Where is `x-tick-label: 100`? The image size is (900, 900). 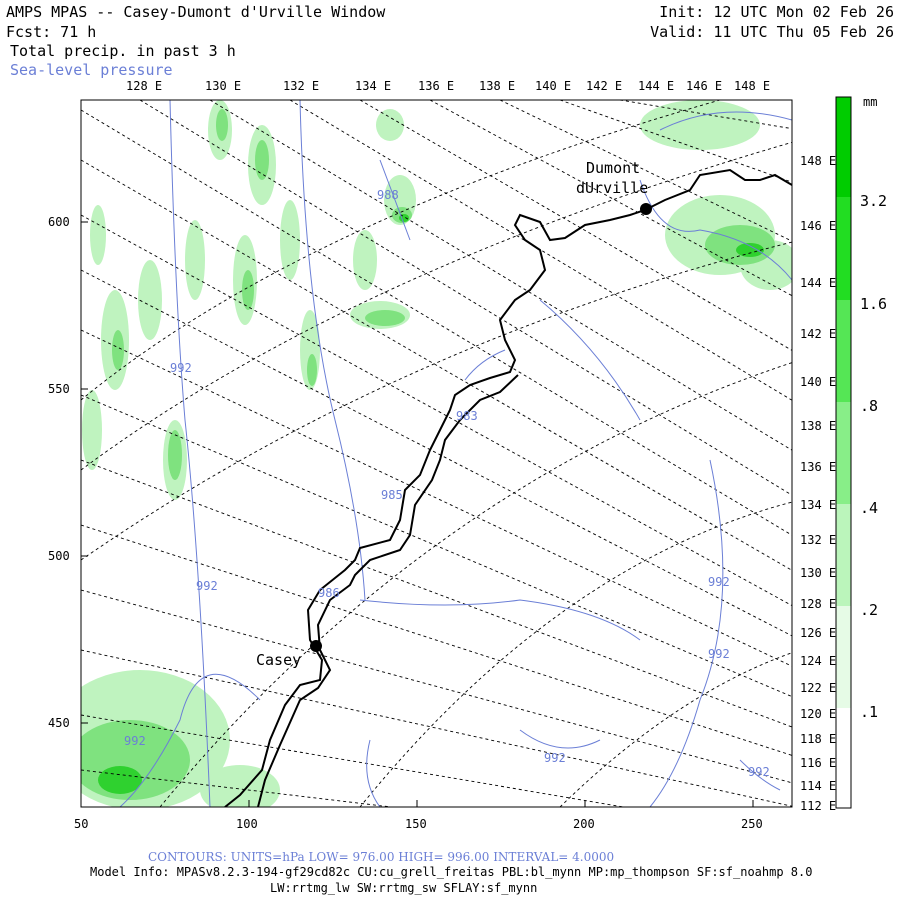 x-tick-label: 100 is located at coordinates (247, 824).